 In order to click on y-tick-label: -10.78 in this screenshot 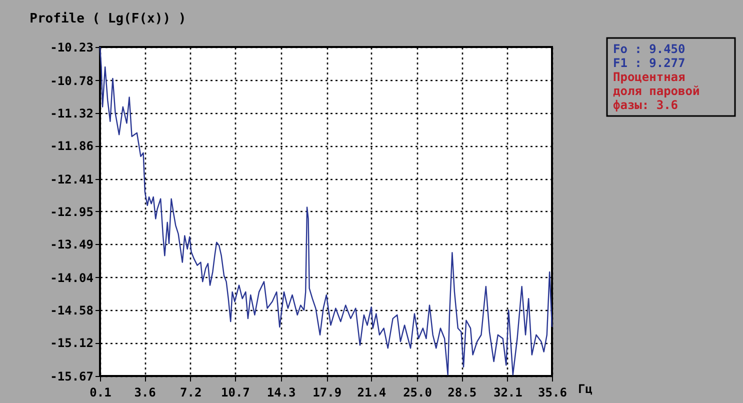, I will do `click(72, 81)`.